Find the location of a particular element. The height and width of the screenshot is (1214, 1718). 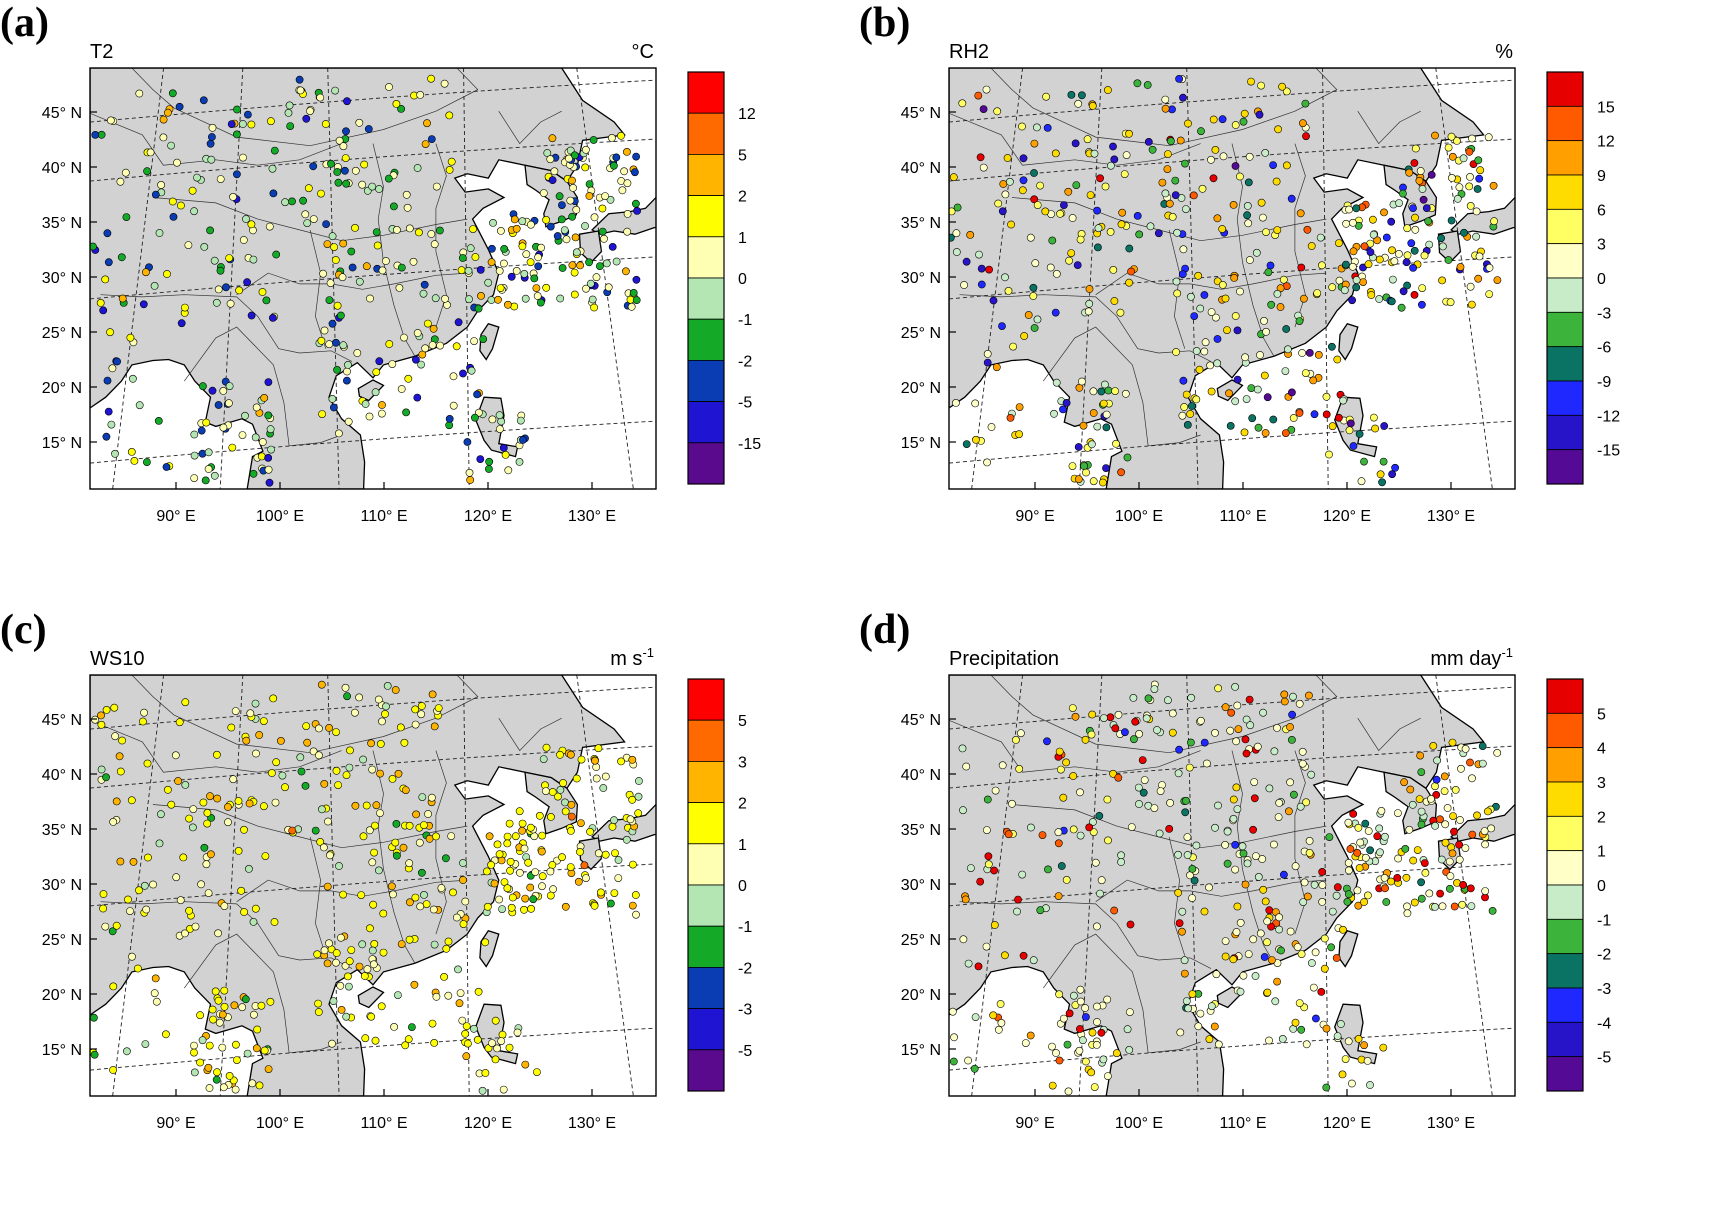

colorbar-segment is located at coordinates (706, 174).